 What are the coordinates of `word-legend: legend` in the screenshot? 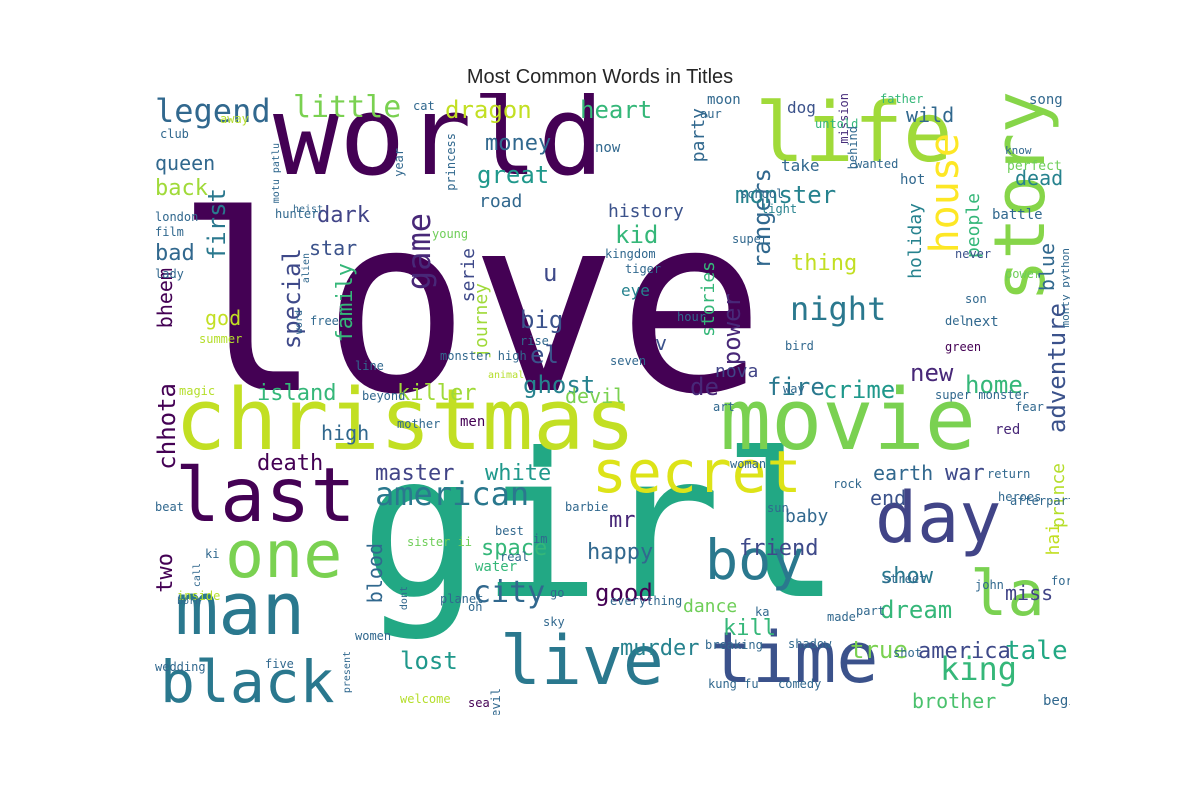 It's located at (213, 111).